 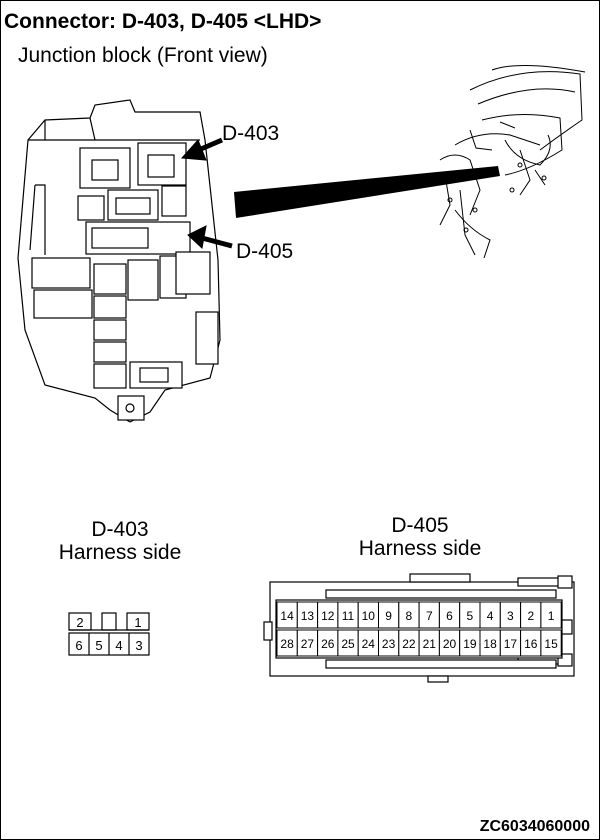 What do you see at coordinates (251, 133) in the screenshot?
I see `callout-d403: D-403` at bounding box center [251, 133].